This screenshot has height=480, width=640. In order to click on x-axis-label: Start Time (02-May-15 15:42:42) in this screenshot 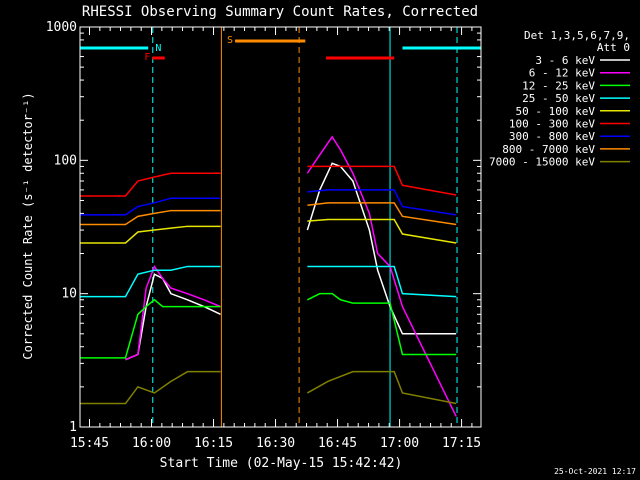, I will do `click(281, 463)`.